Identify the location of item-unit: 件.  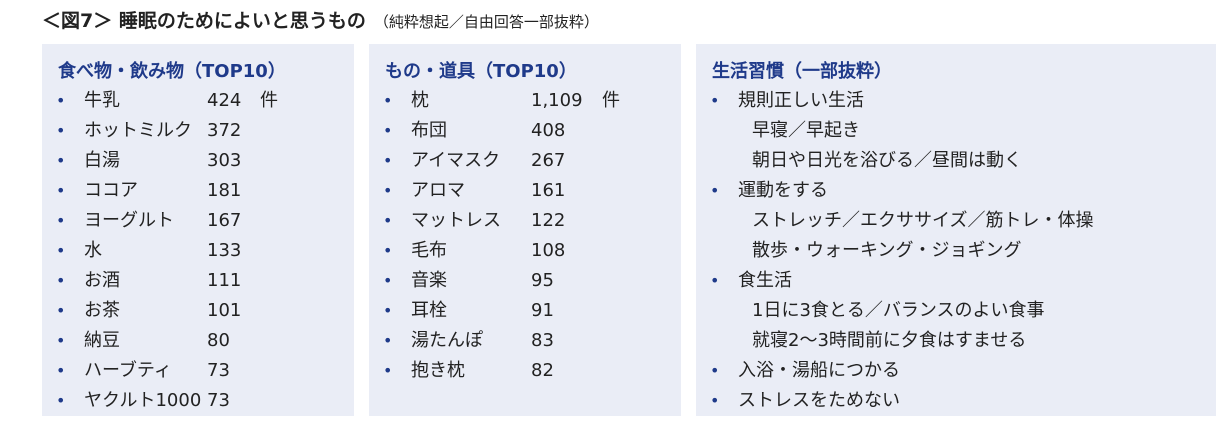
(611, 100).